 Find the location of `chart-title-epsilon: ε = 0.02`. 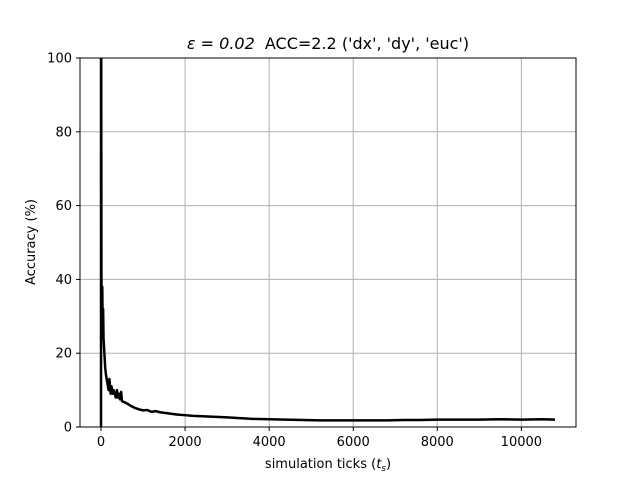

chart-title-epsilon: ε = 0.02 is located at coordinates (221, 43).